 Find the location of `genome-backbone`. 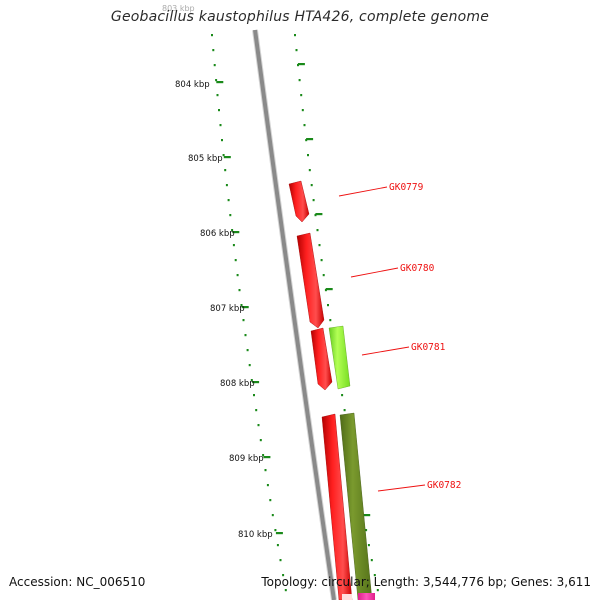

genome-backbone is located at coordinates (294, 314).